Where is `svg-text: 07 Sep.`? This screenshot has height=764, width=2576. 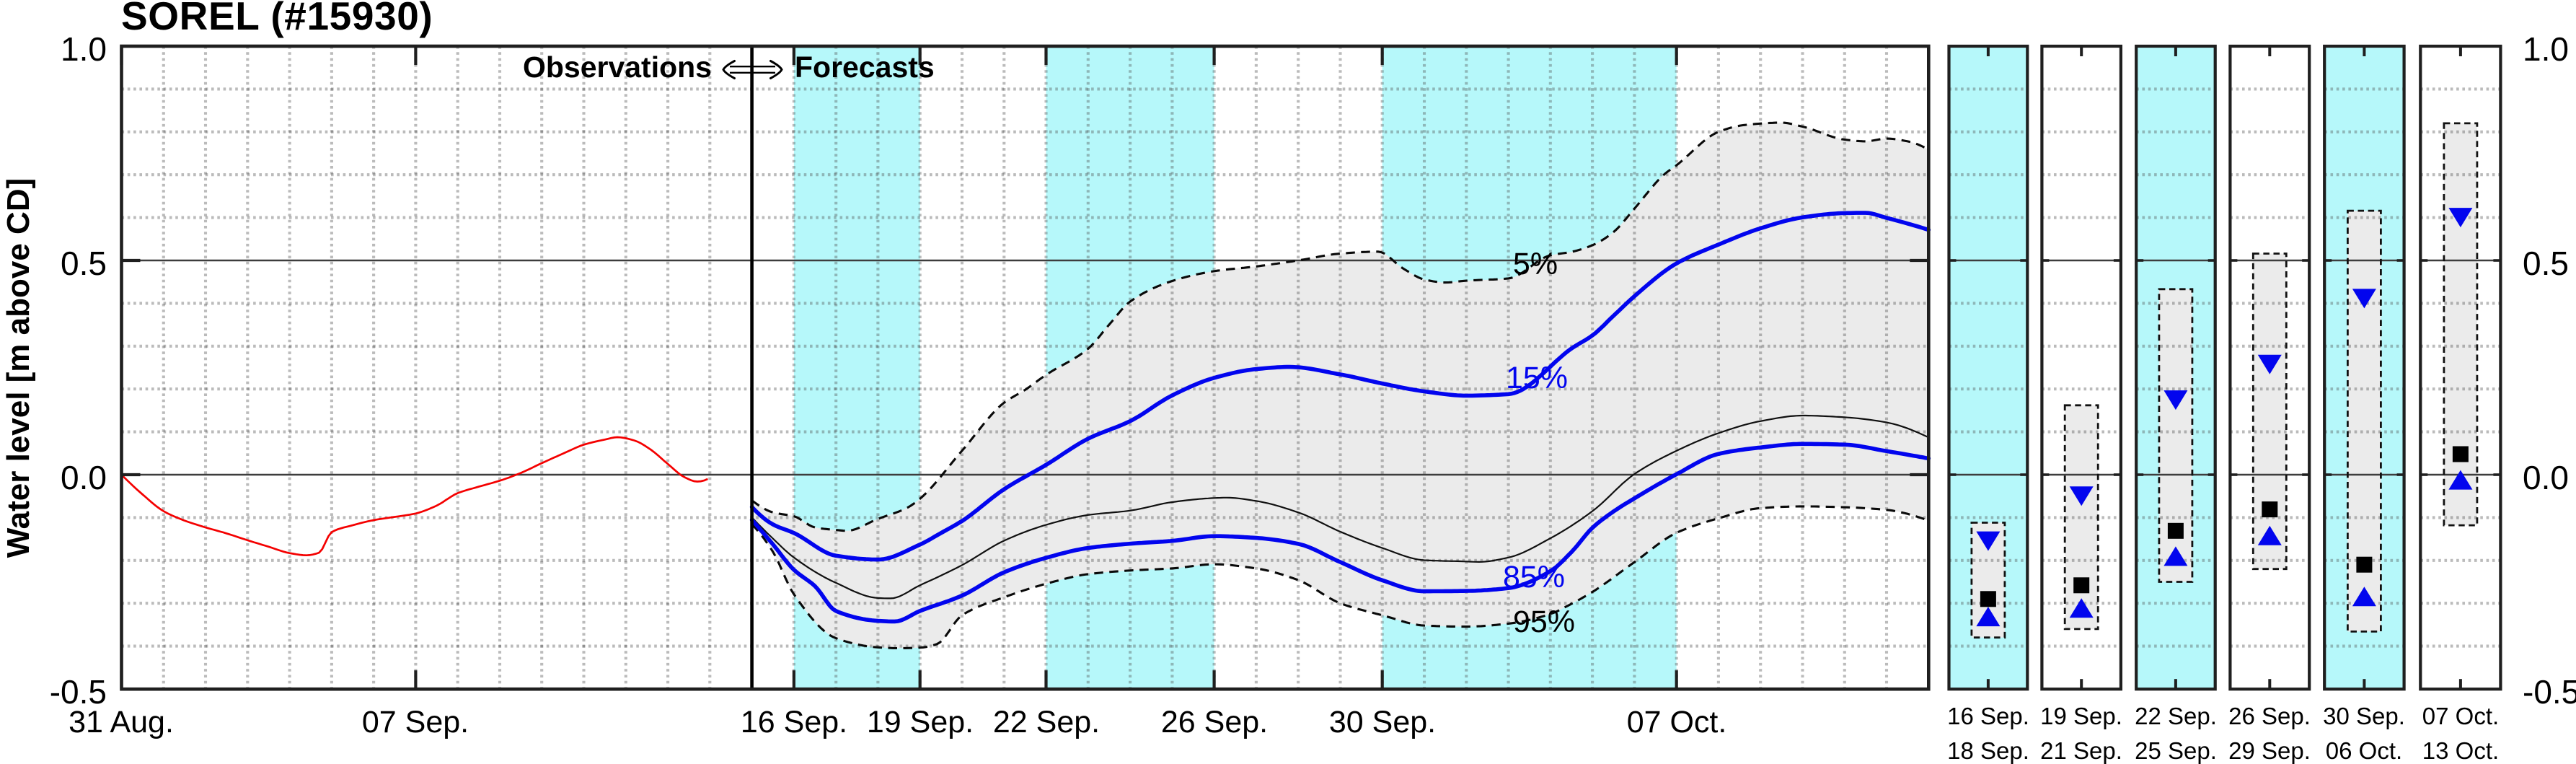 svg-text: 07 Sep. is located at coordinates (415, 722).